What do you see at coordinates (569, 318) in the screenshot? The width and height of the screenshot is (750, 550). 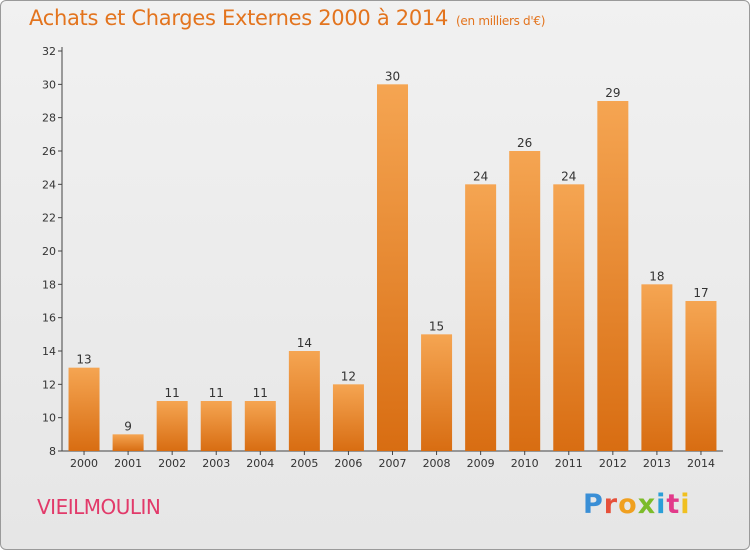 I see `bar-2011` at bounding box center [569, 318].